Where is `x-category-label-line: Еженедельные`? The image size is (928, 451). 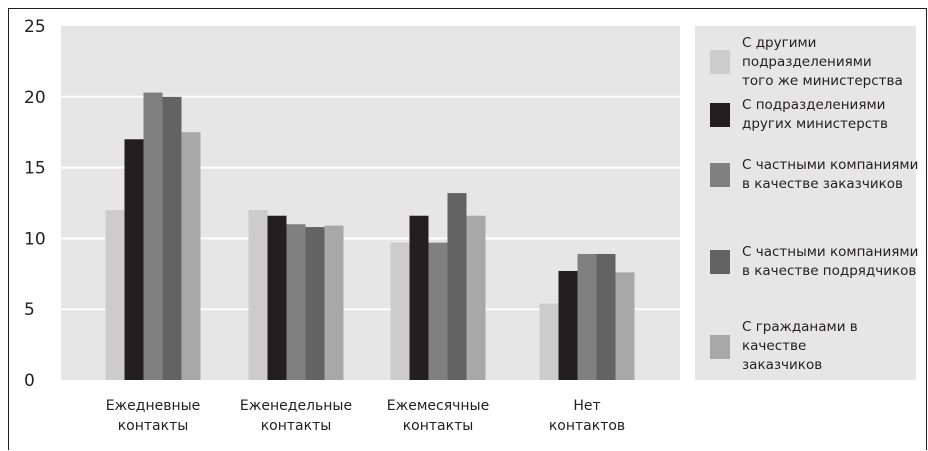 x-category-label-line: Еженедельные is located at coordinates (296, 406).